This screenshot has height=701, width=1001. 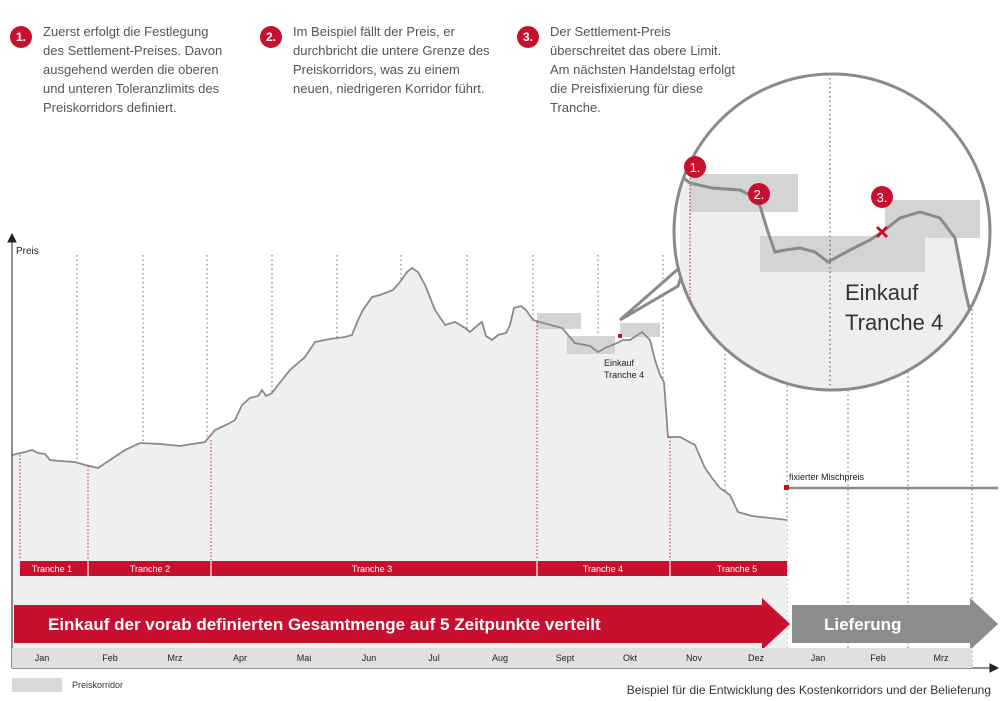 What do you see at coordinates (826, 247) in the screenshot?
I see `zoom-price-line` at bounding box center [826, 247].